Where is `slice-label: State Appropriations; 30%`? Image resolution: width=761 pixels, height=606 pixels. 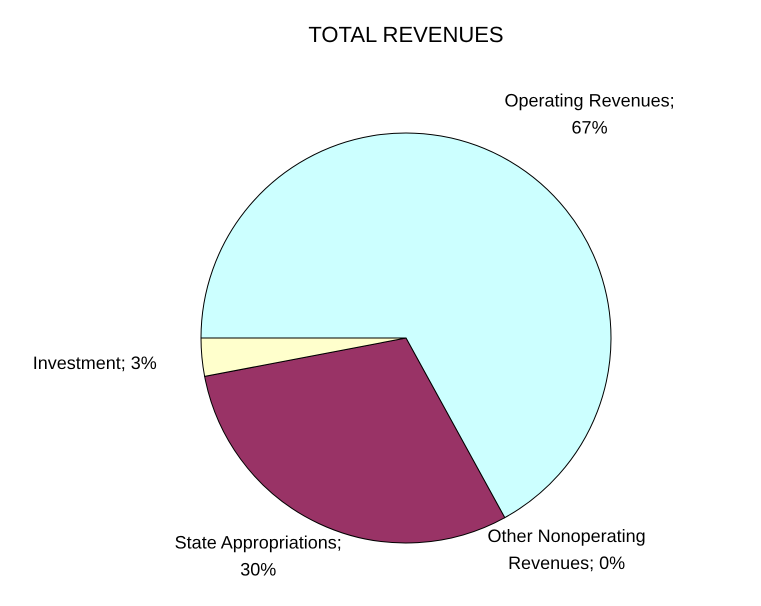
slice-label: State Appropriations; 30% is located at coordinates (258, 556).